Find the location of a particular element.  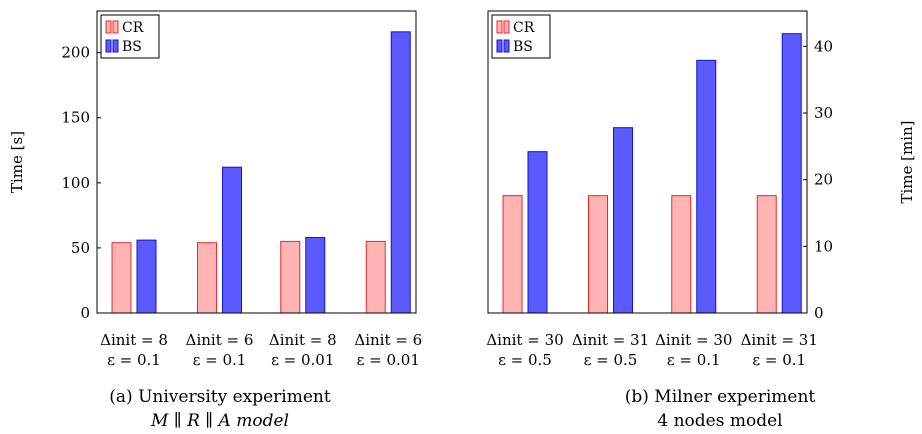

y-tick-label: 50 is located at coordinates (80, 248).